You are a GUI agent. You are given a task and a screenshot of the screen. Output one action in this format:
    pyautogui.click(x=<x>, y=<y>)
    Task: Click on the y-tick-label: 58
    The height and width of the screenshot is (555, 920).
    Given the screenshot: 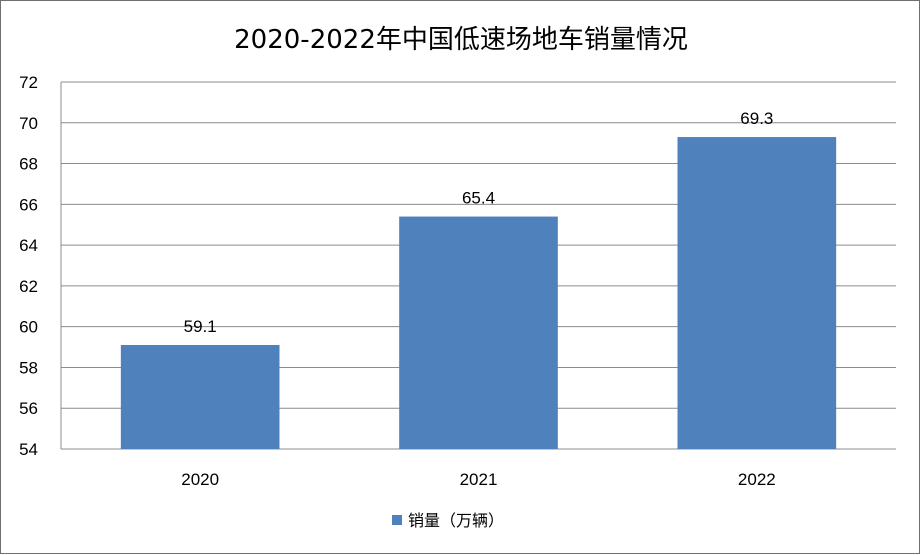 What is the action you would take?
    pyautogui.click(x=28, y=367)
    